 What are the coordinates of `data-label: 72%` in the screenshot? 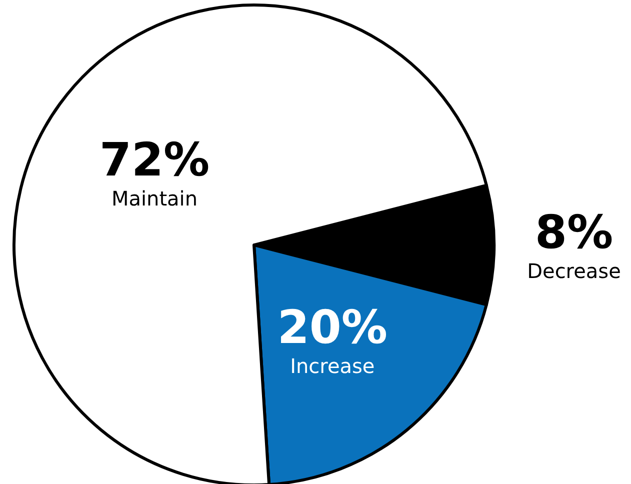 It's located at (154, 159).